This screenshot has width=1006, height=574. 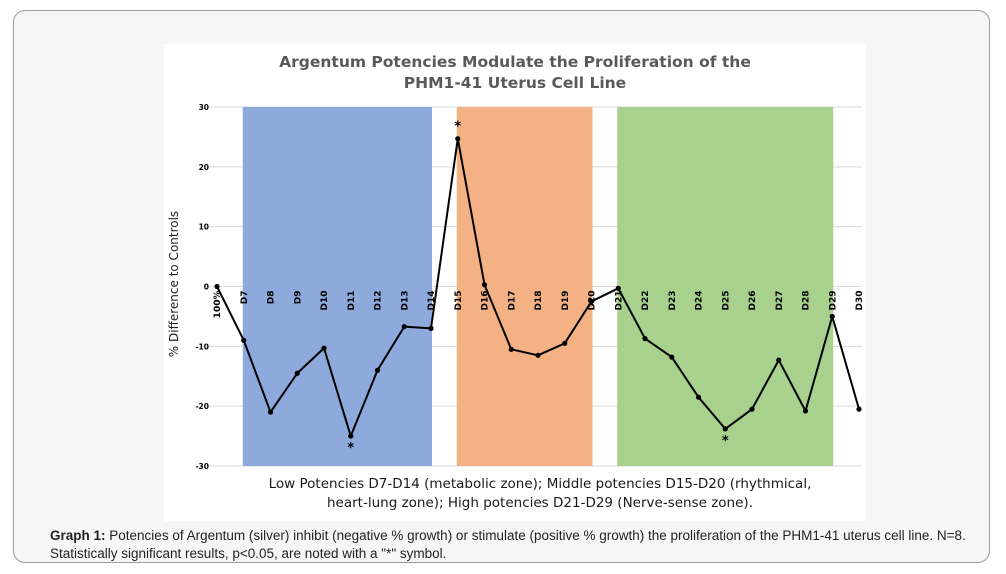 What do you see at coordinates (619, 301) in the screenshot?
I see `x-tick-label: D21` at bounding box center [619, 301].